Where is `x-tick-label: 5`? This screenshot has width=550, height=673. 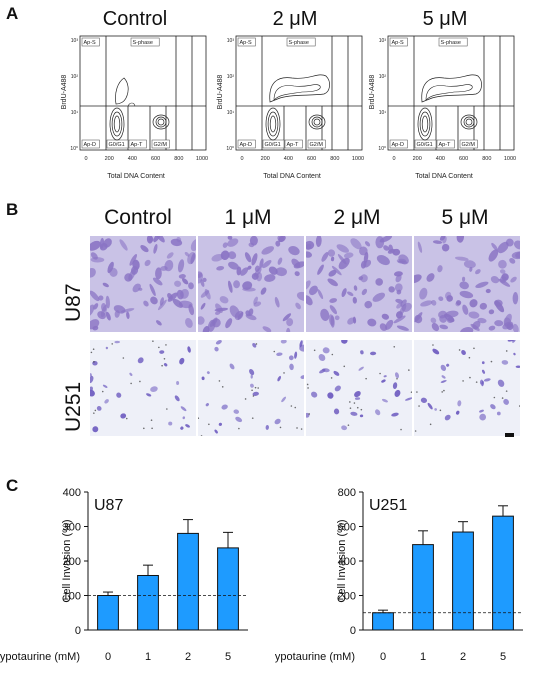 x-tick-label: 5 is located at coordinates (228, 657).